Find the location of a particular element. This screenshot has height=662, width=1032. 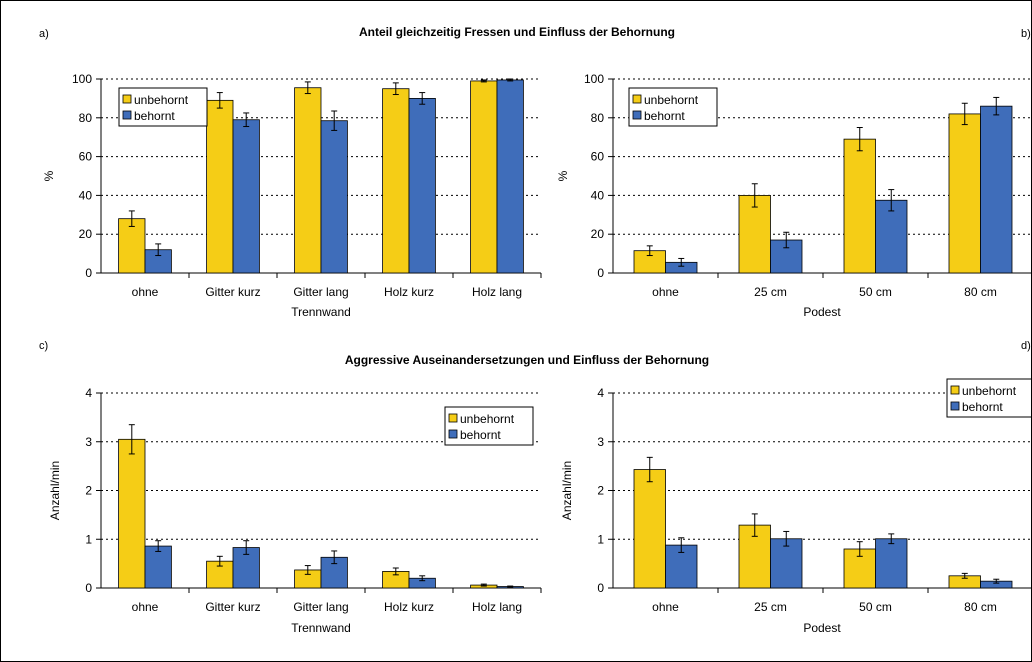

panel-label-a: a) is located at coordinates (44, 34).